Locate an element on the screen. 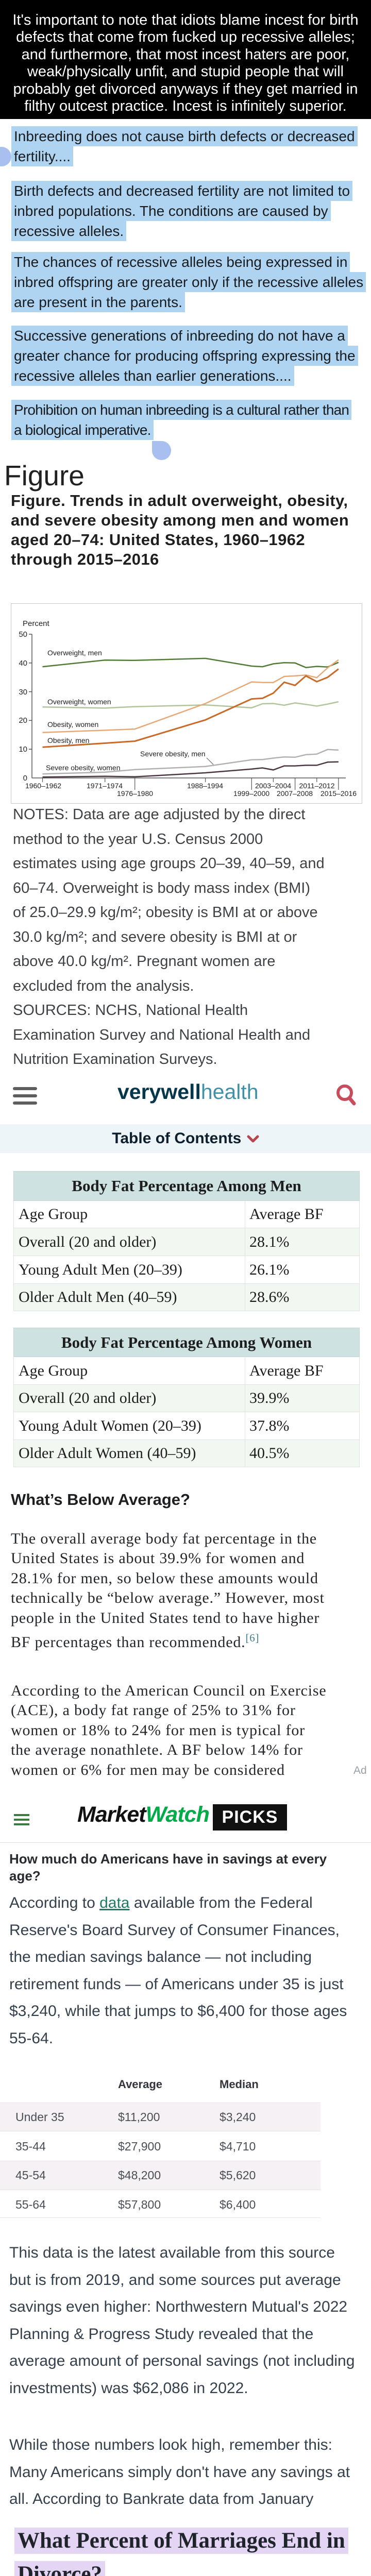  svg-text: Obesity, women is located at coordinates (72, 724).